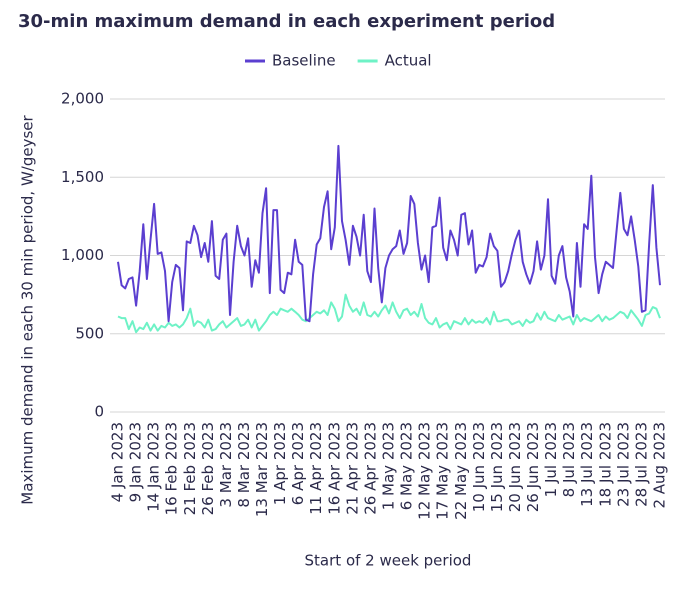 This screenshot has width=696, height=614. What do you see at coordinates (569, 459) in the screenshot?
I see `x-tick-label: 8 Jul 2023` at bounding box center [569, 459].